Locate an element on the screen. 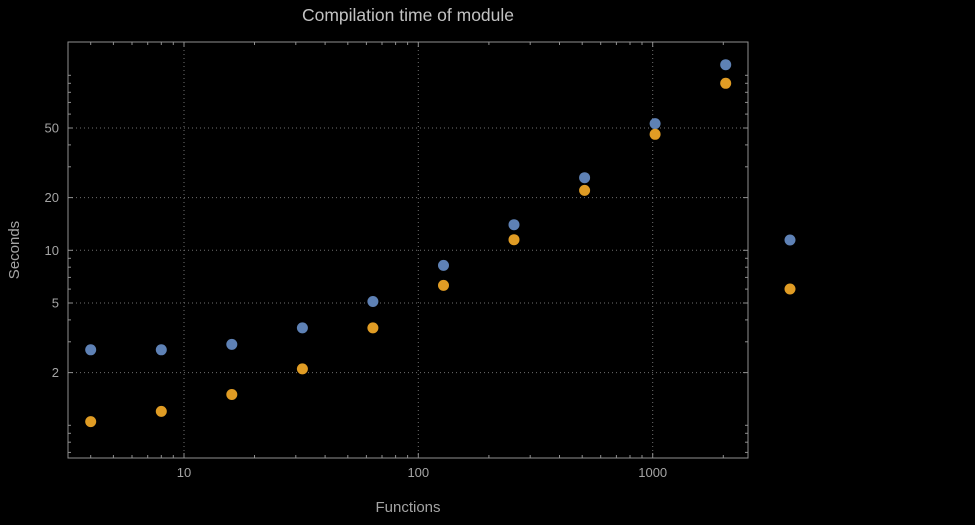 The image size is (975, 525). chart-title: Compilation time of module is located at coordinates (408, 15).